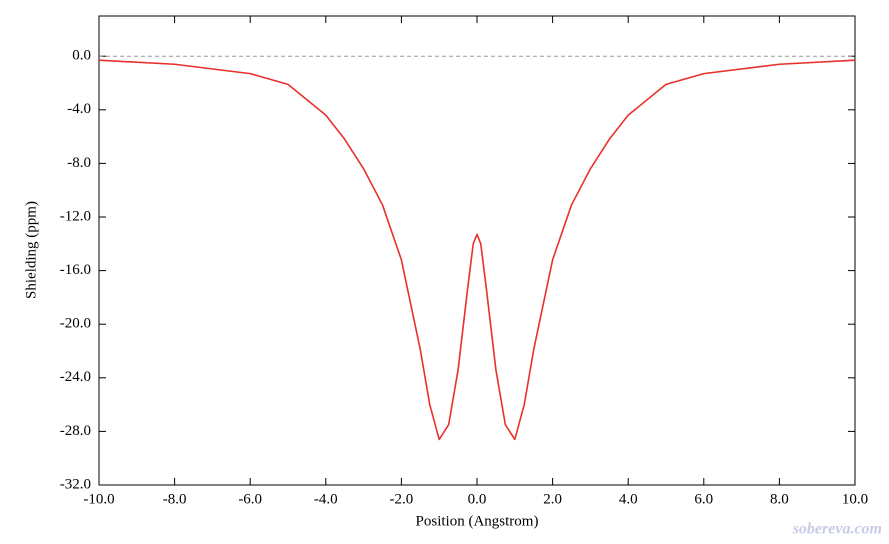 This screenshot has height=544, width=889. I want to click on x-tick-label: -2.0, so click(402, 499).